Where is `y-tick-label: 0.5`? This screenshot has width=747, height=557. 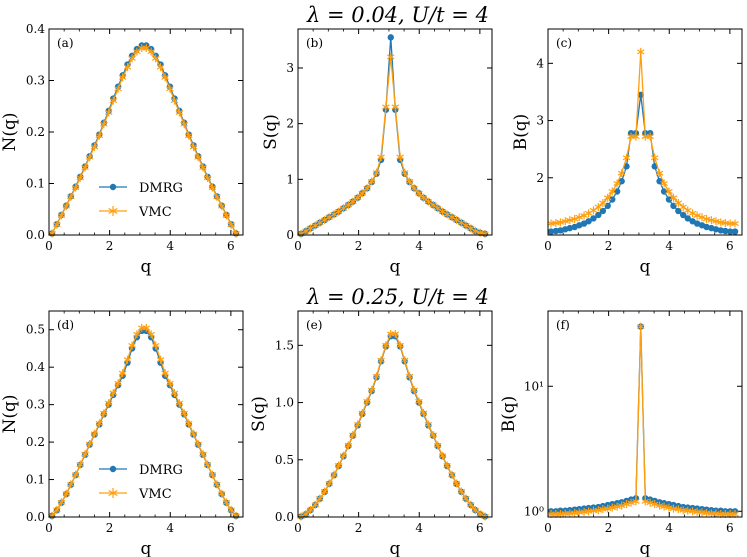
y-tick-label: 0.5 is located at coordinates (35, 330).